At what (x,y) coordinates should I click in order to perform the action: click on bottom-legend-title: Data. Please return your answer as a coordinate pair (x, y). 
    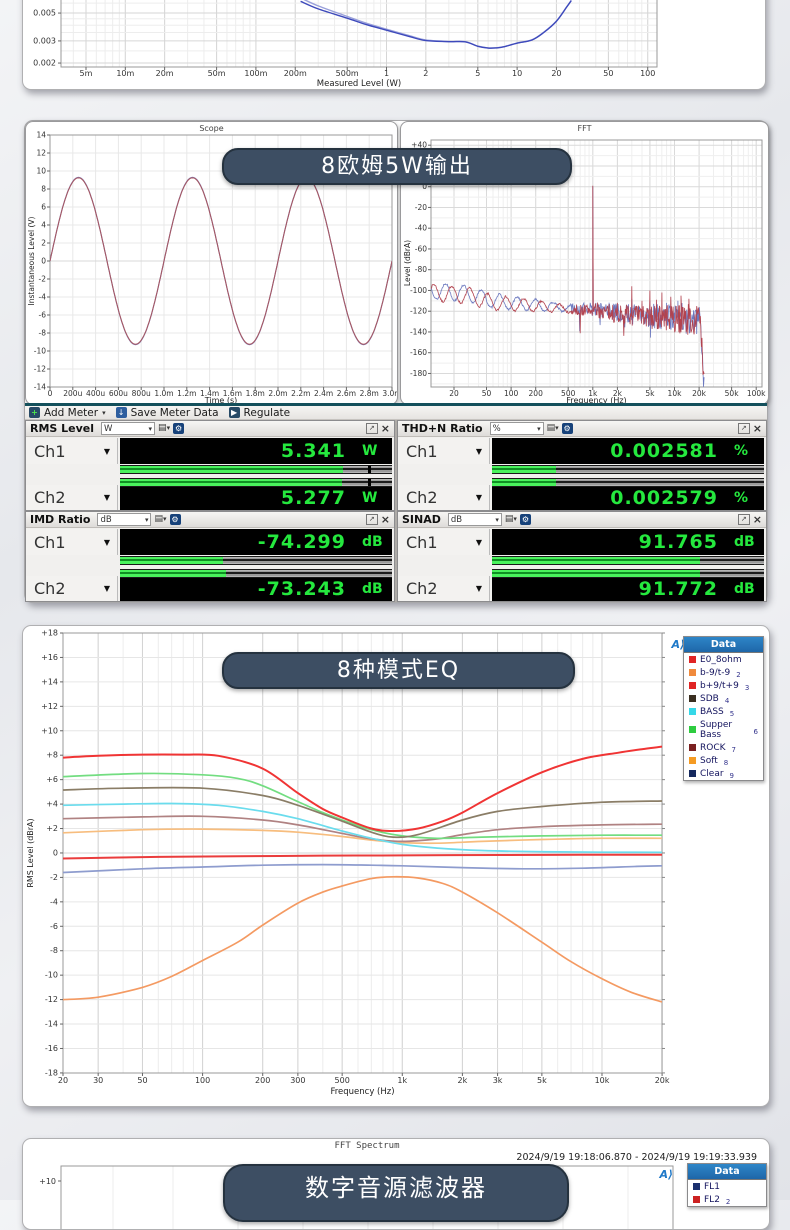
    Looking at the image, I should click on (727, 1172).